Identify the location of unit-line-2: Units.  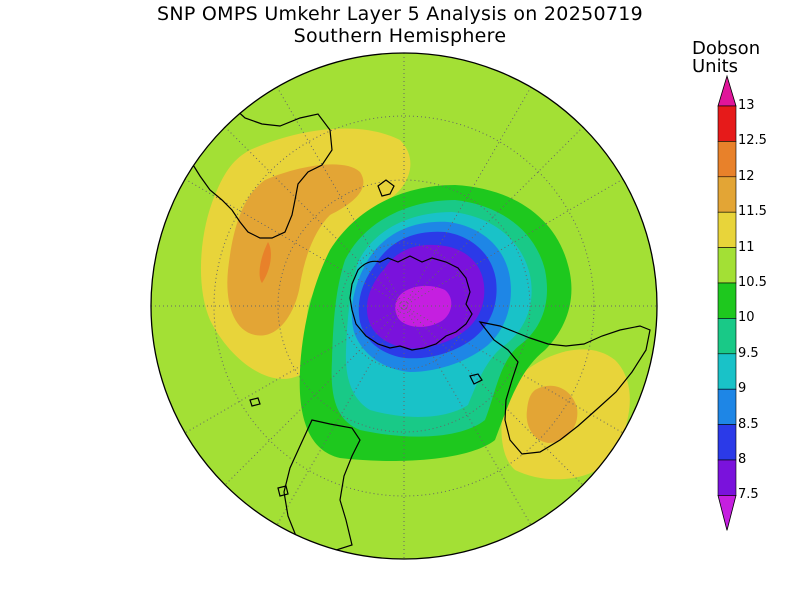
(715, 66).